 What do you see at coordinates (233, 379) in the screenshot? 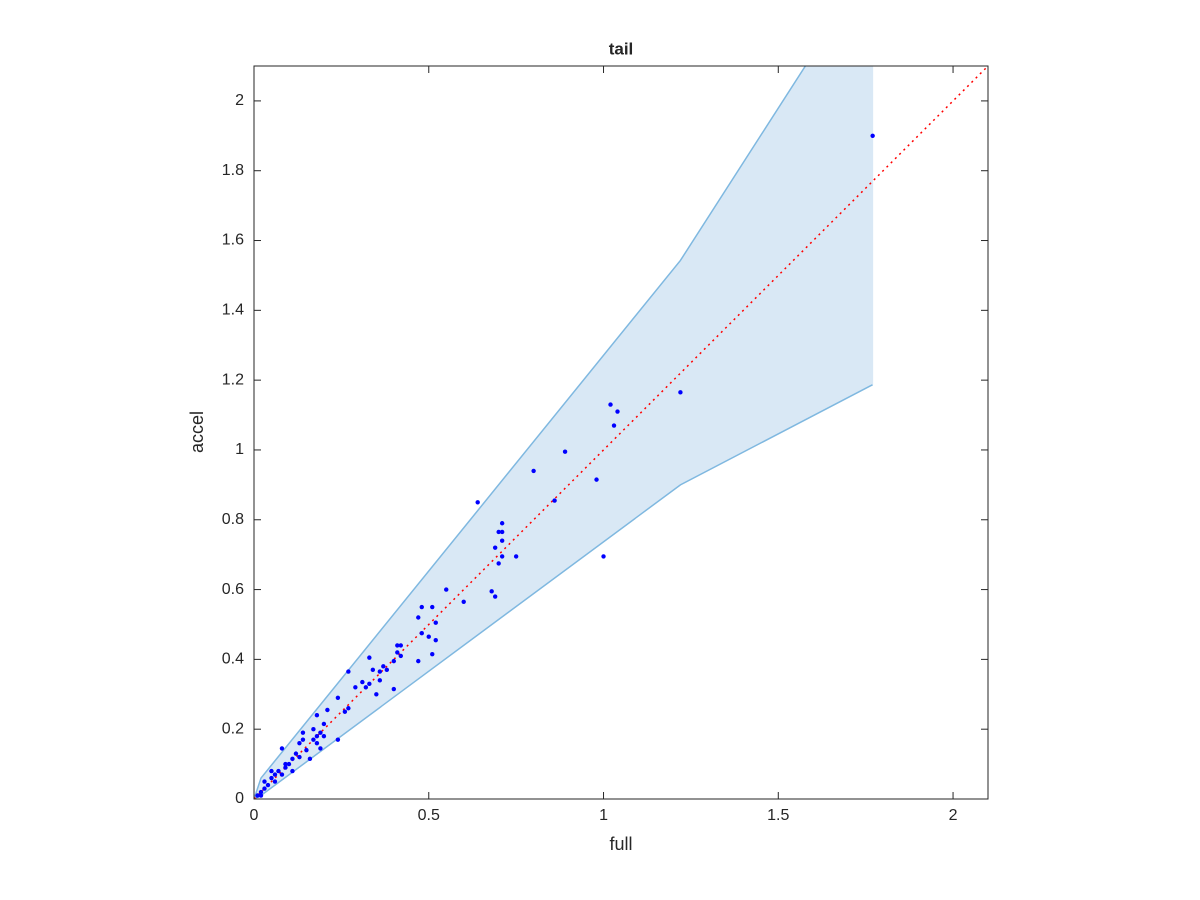
I see `y-tick-label: 1.2` at bounding box center [233, 379].